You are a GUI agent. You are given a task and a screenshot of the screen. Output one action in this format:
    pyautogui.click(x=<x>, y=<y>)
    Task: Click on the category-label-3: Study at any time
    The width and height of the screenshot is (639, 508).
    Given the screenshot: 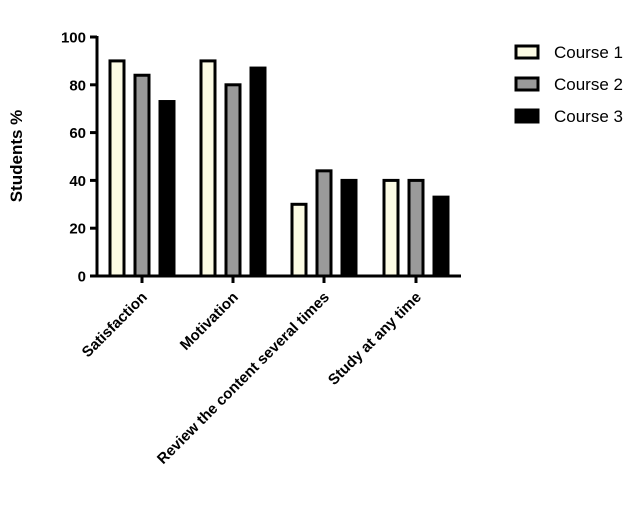 What is the action you would take?
    pyautogui.click(x=375, y=339)
    